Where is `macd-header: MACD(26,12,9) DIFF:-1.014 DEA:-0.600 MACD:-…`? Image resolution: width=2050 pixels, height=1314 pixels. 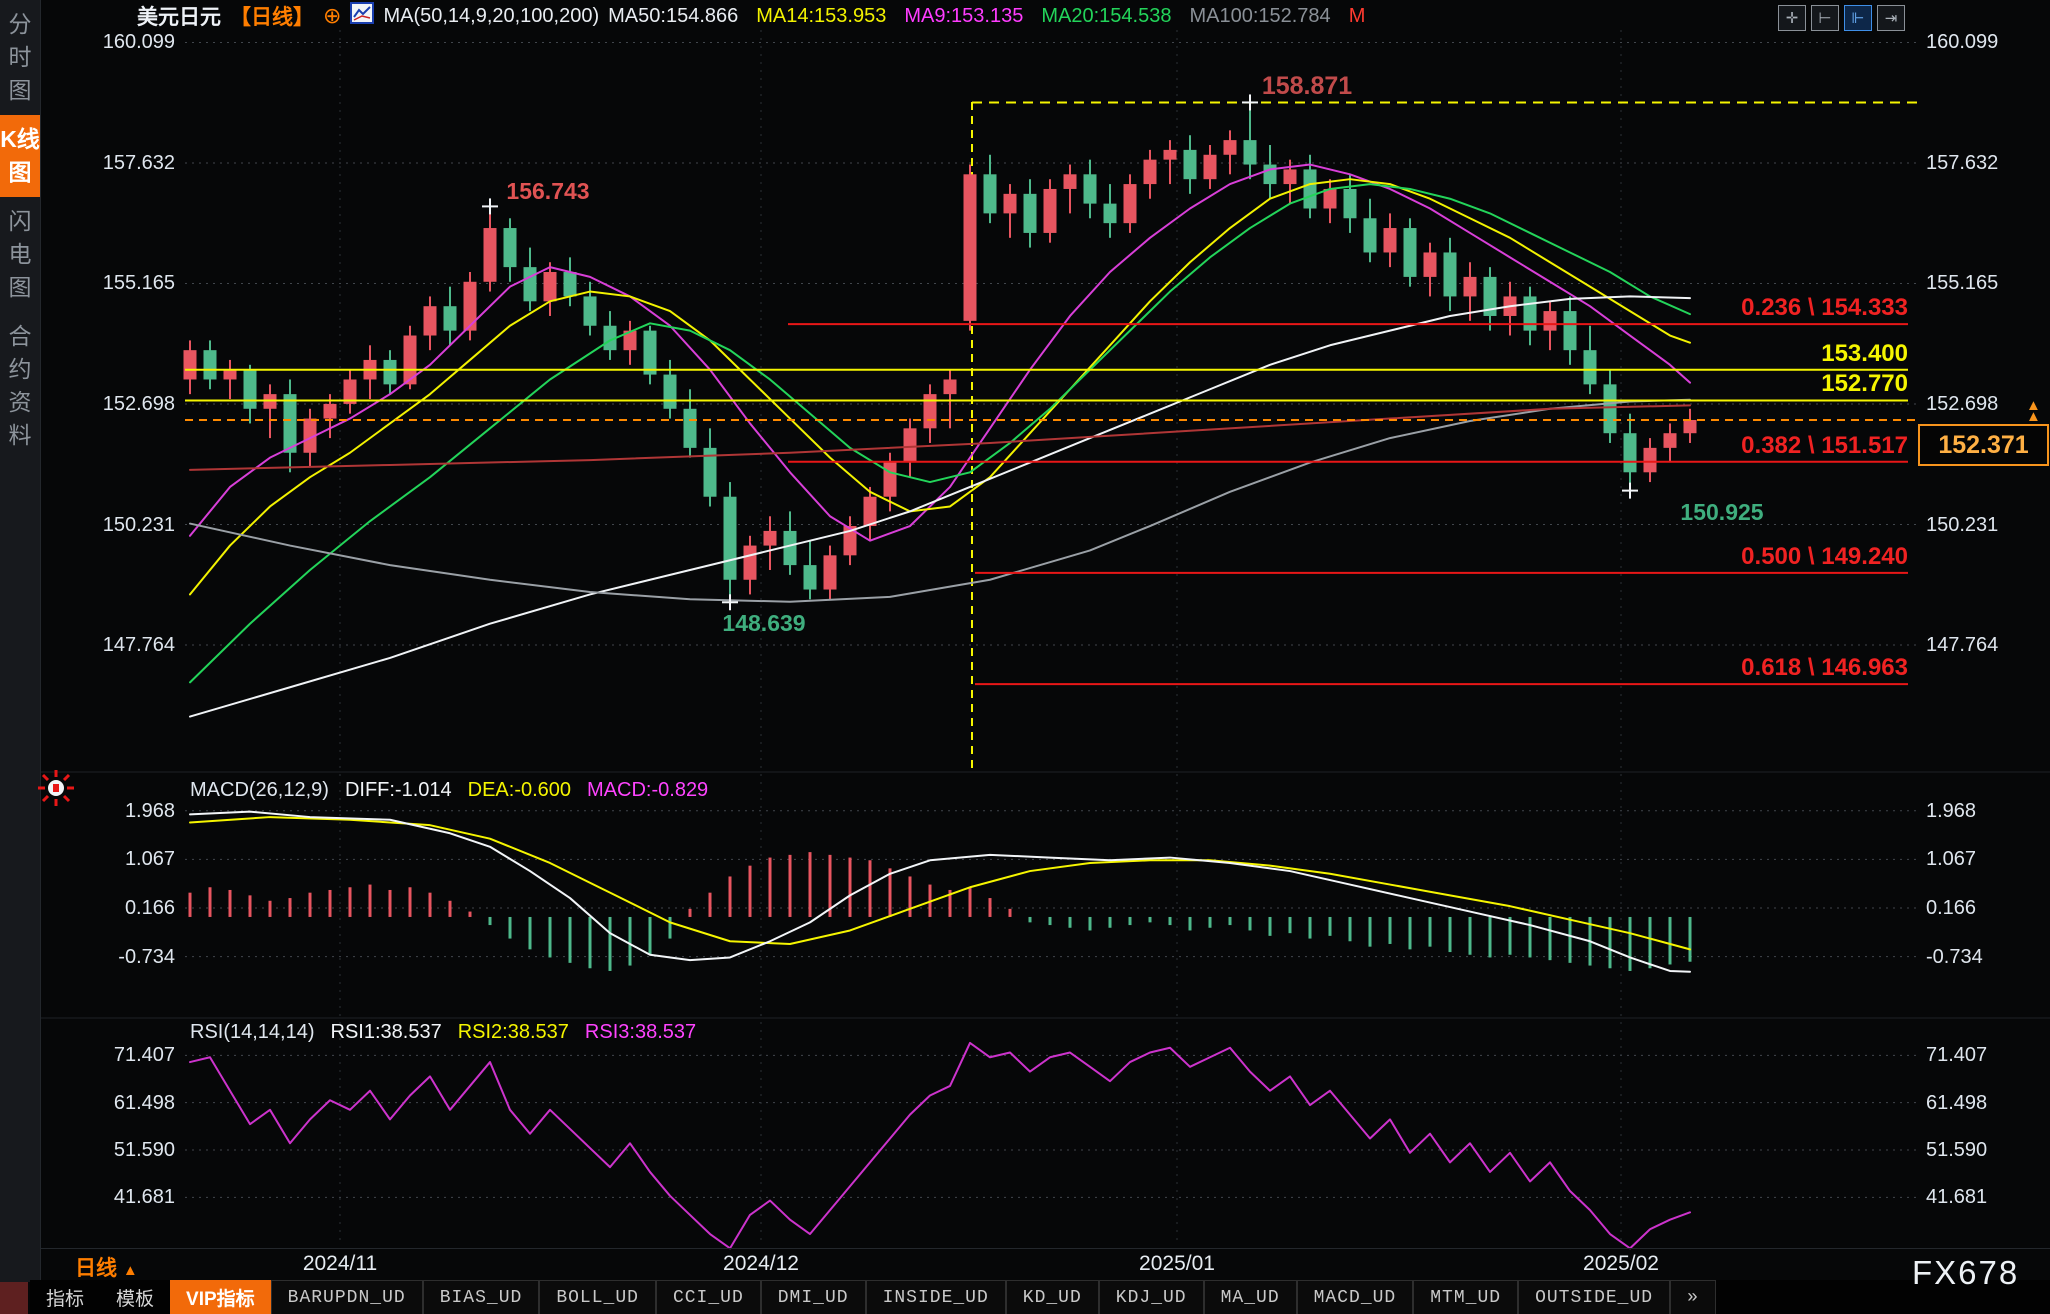
macd-header: MACD(26,12,9) DIFF:-1.014 DEA:-0.600 MACD:-… is located at coordinates (449, 790).